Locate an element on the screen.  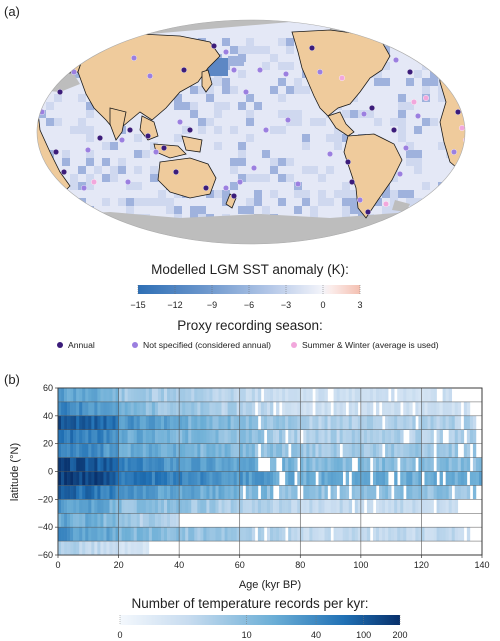
records-colorbar-tick-label: 40 is located at coordinates (316, 635).